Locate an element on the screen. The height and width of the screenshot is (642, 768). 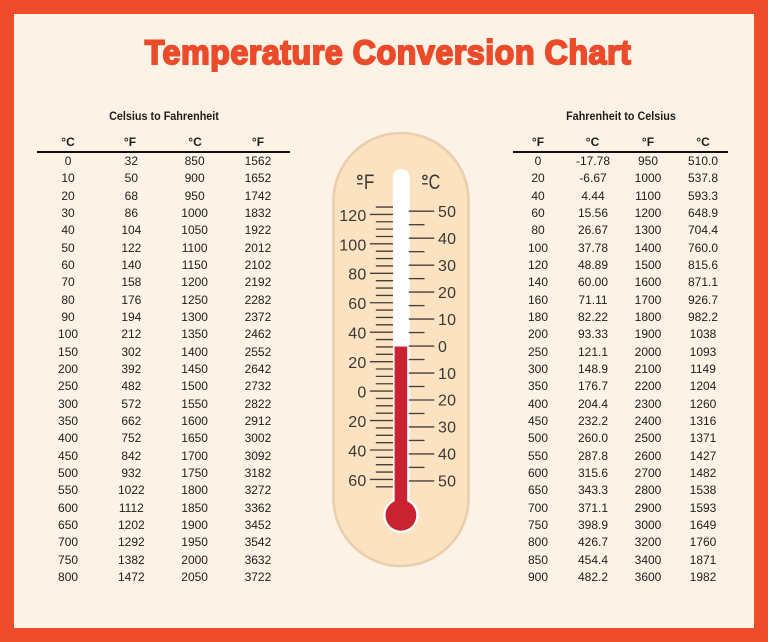
svg-text: 80 is located at coordinates (357, 275).